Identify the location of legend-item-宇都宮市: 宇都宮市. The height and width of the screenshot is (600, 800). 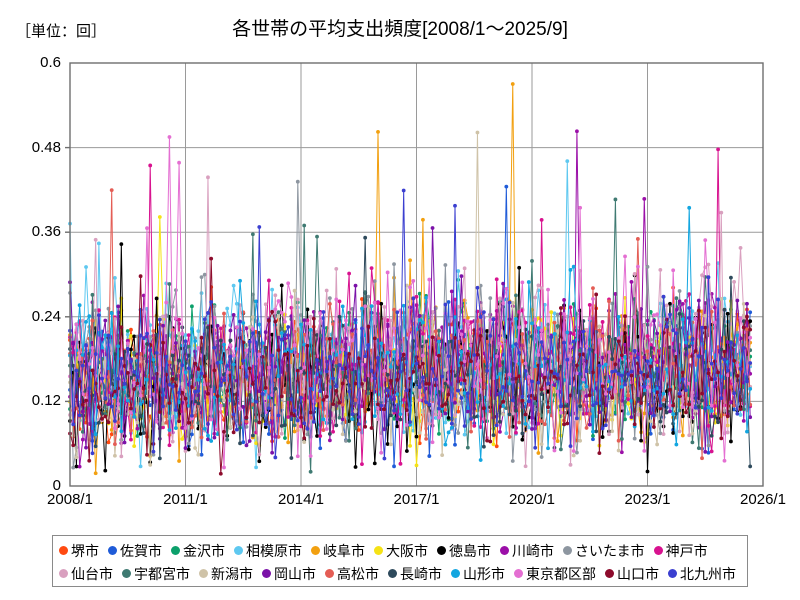
(156, 574).